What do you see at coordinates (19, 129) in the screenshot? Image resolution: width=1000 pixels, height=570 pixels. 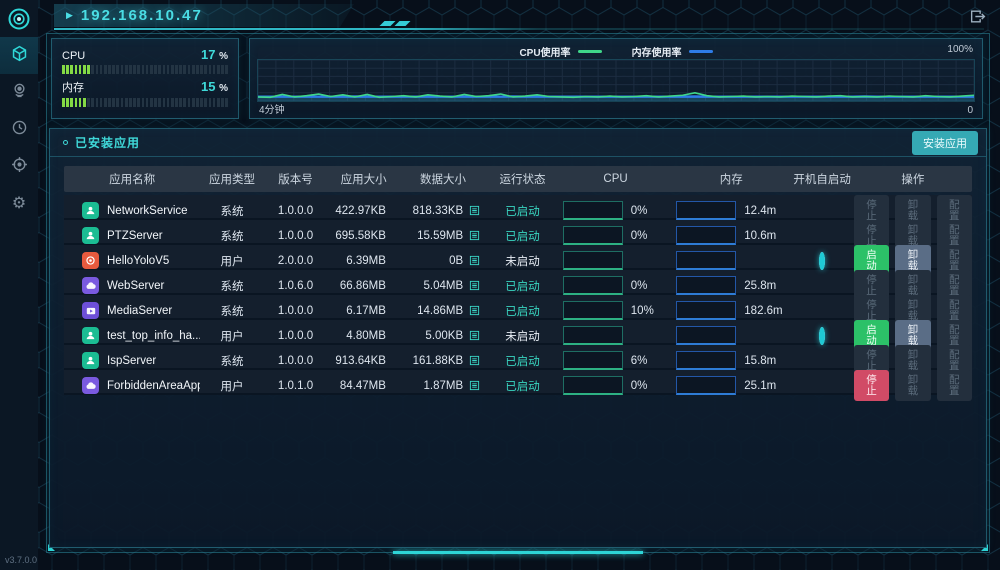 I see `sidebar-item-history` at bounding box center [19, 129].